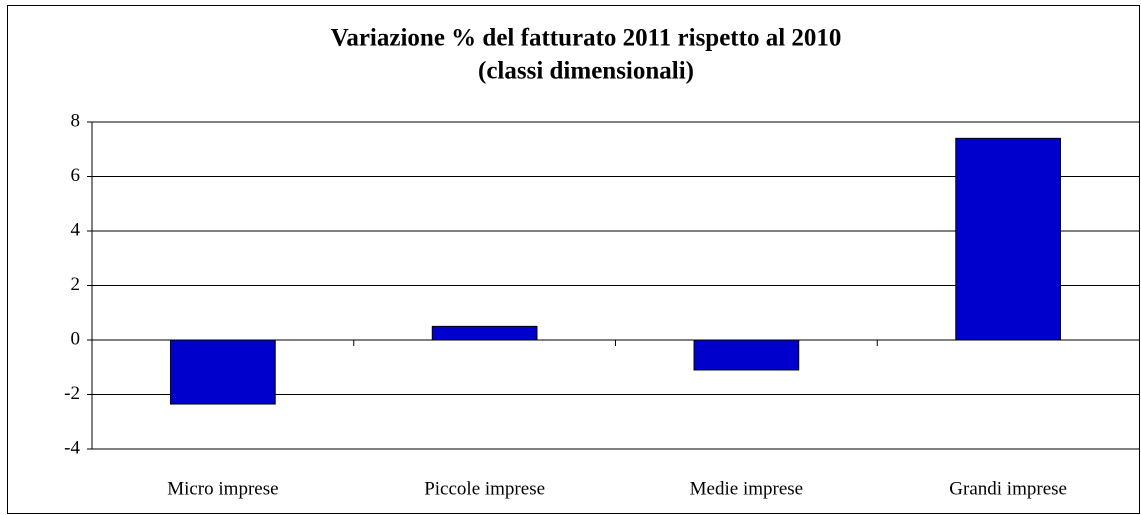  I want to click on y-tick-label: 2, so click(76, 284).